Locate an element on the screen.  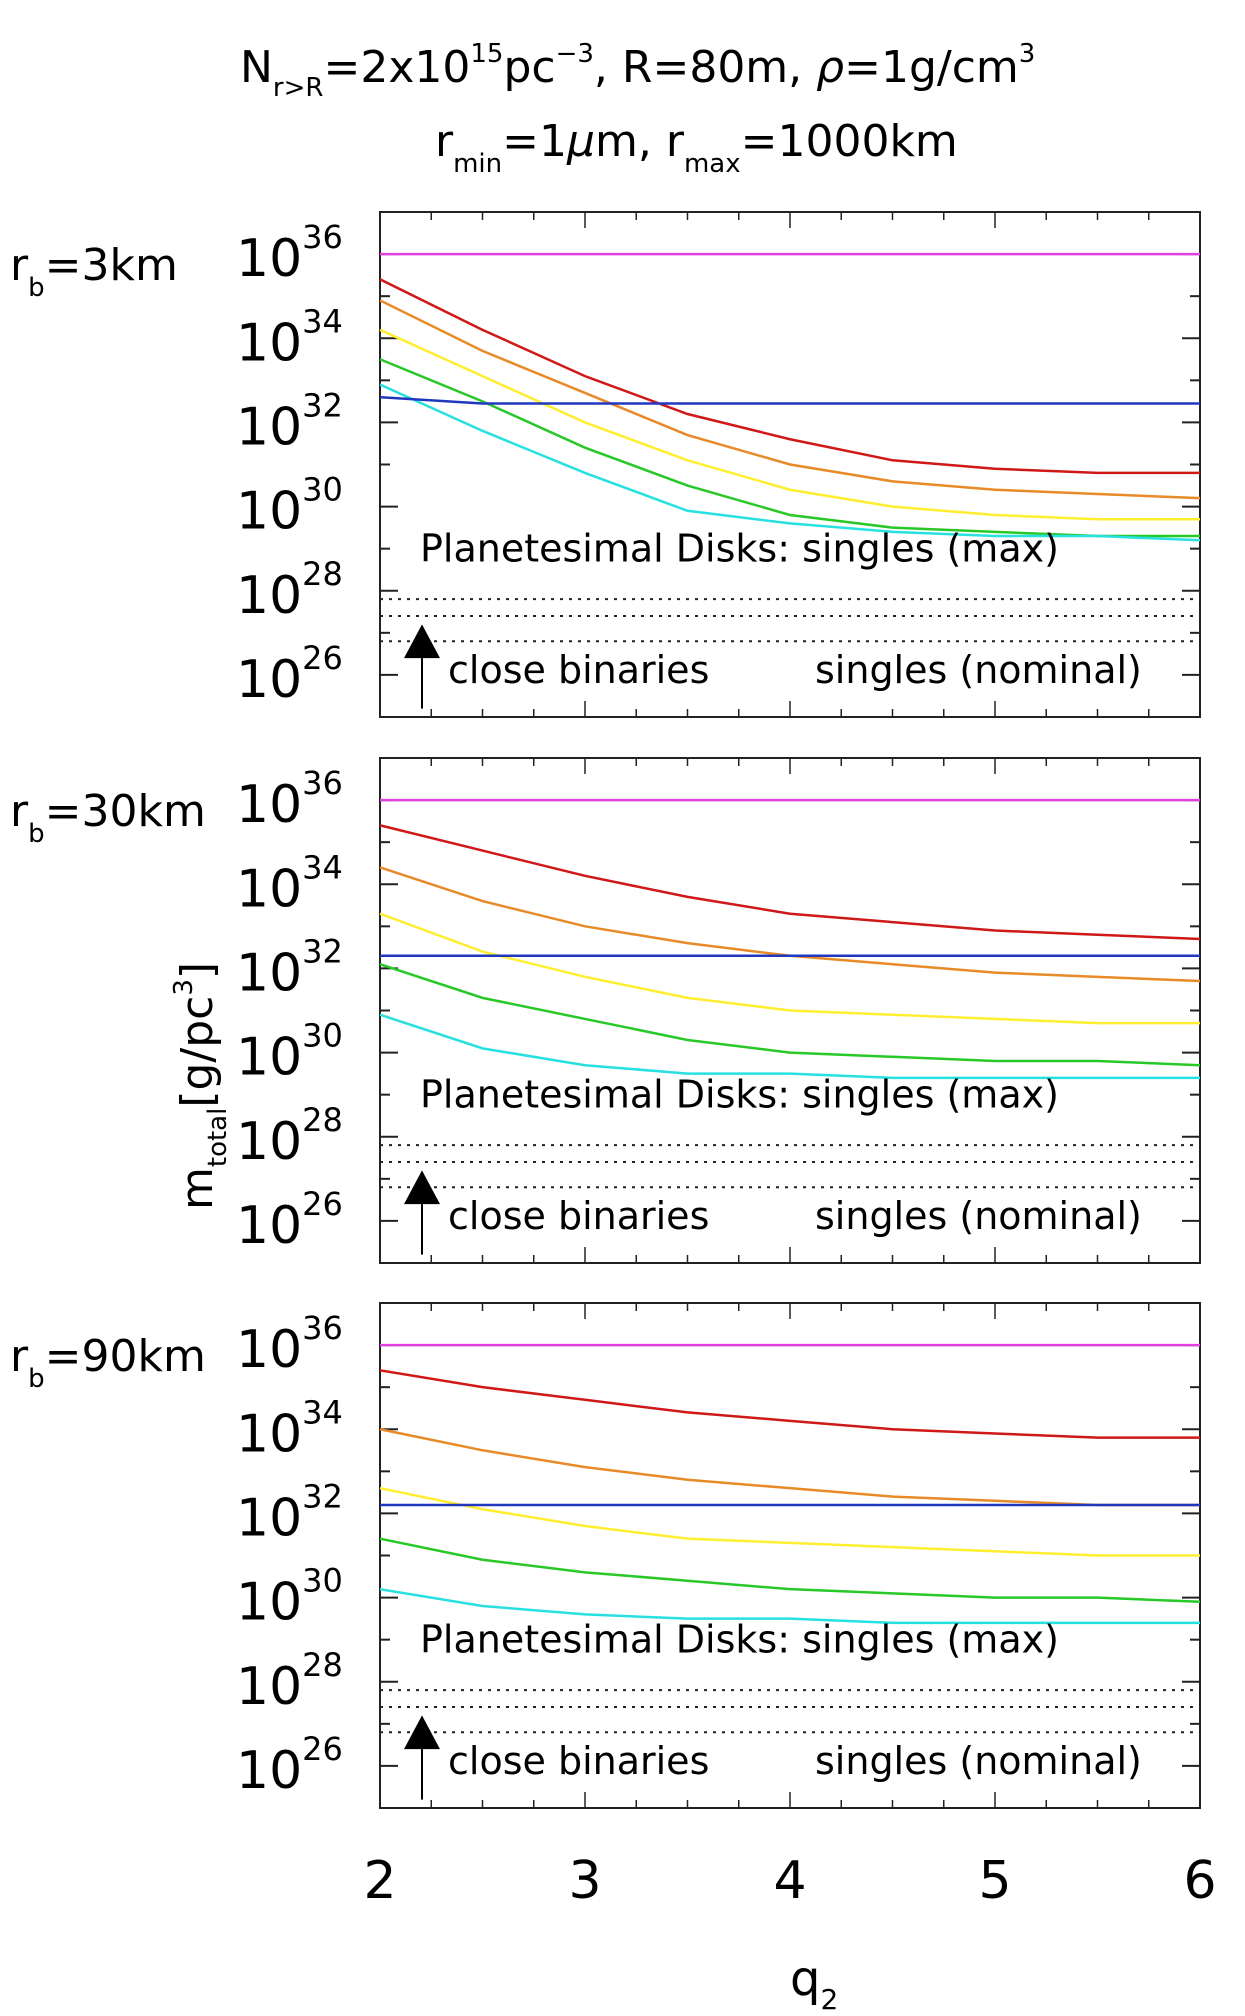
title-rest: , R=80m, is located at coordinates (705, 67).